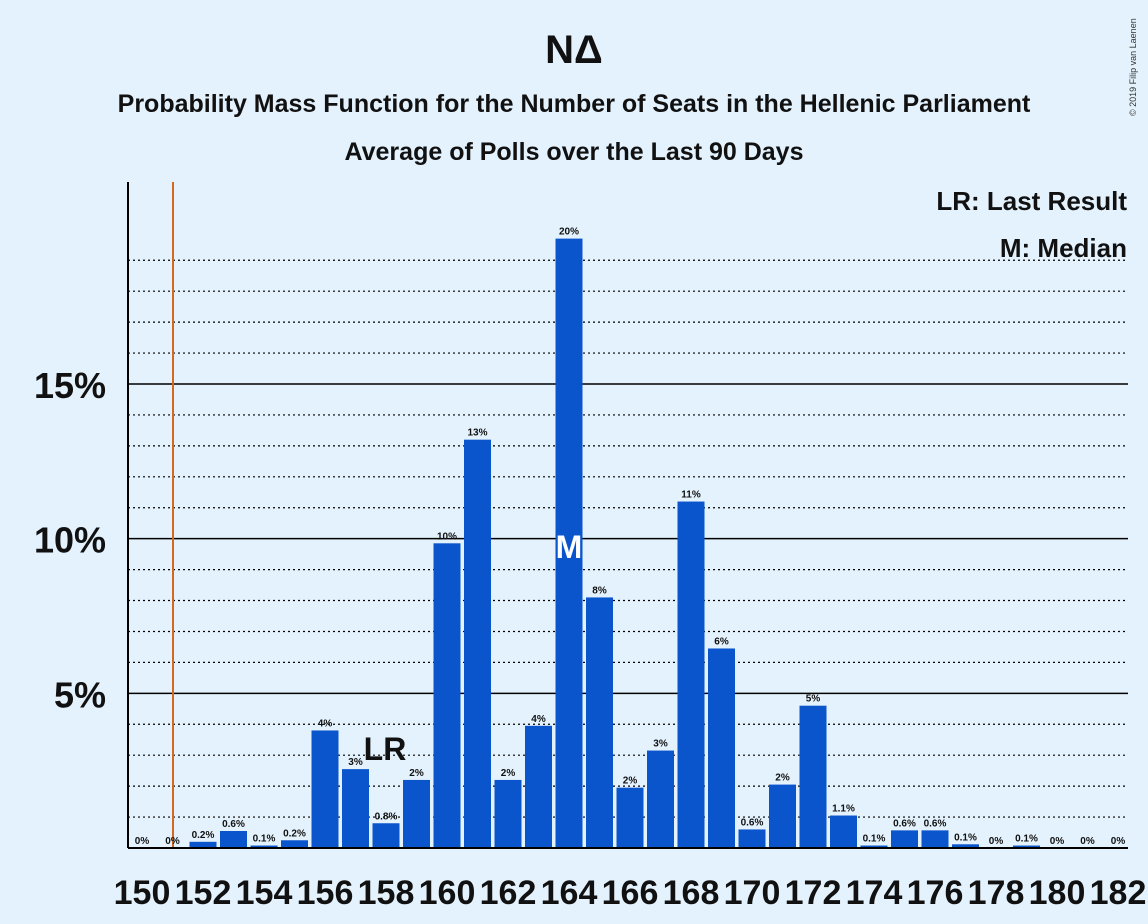 The image size is (1148, 924). What do you see at coordinates (385, 749) in the screenshot?
I see `last-result-marker: LR` at bounding box center [385, 749].